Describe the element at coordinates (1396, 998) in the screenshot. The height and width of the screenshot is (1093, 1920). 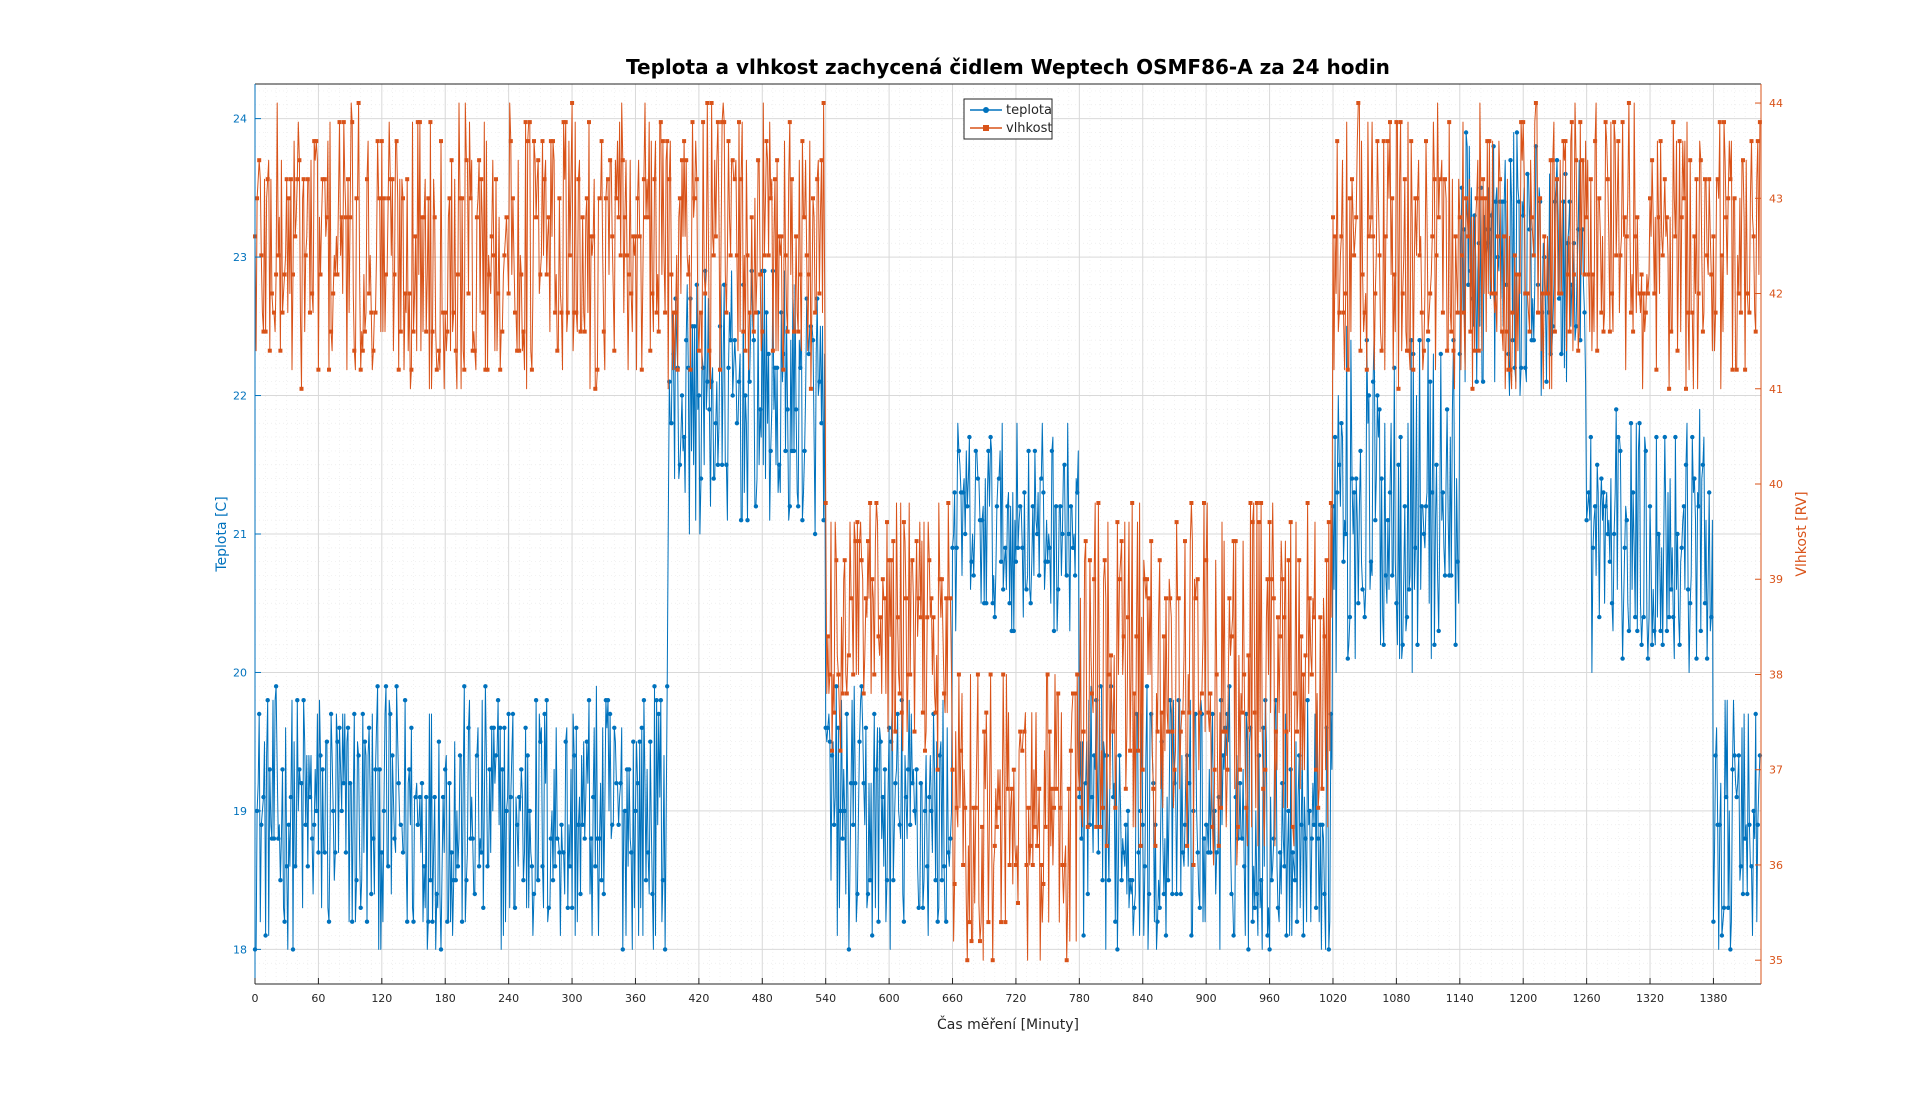
I see `x-tick-label: 1080` at that location.